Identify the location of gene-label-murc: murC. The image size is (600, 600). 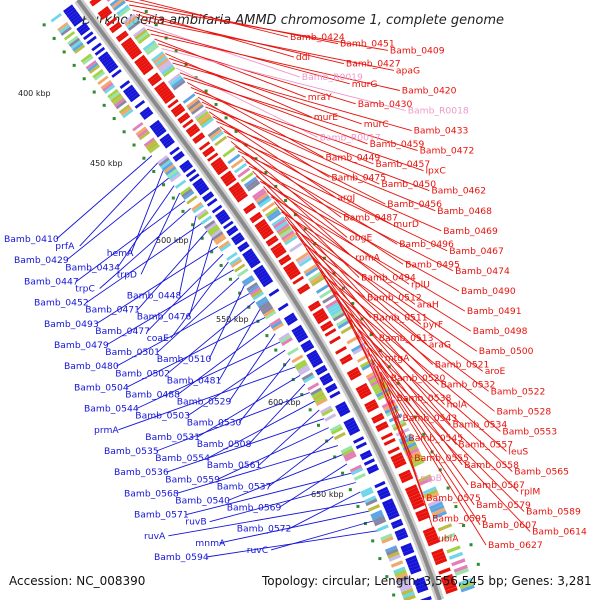
(376, 124).